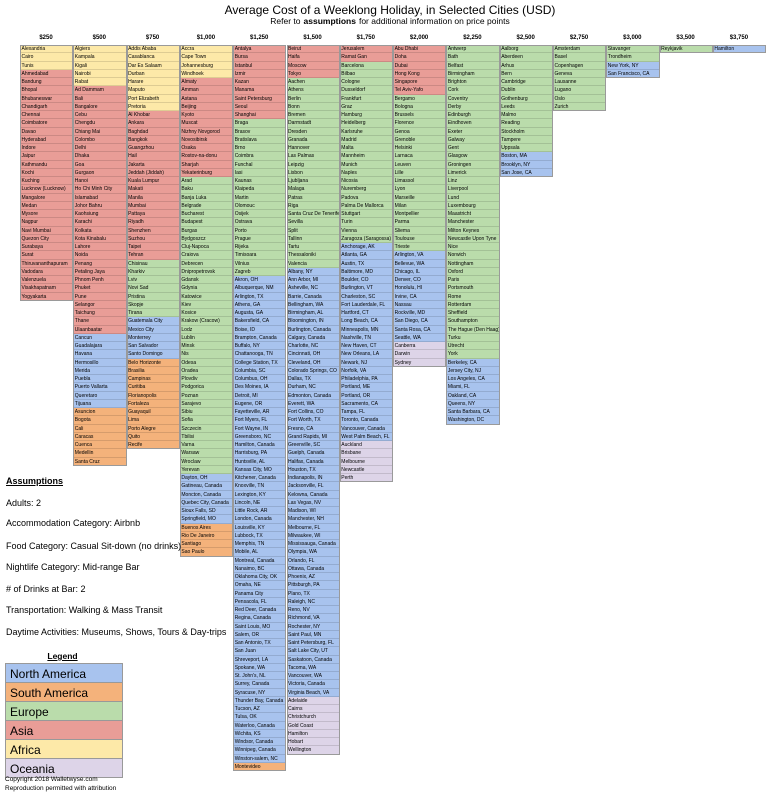 Image resolution: width=780 pixels, height=798 pixels. I want to click on city-cell: Kansas City, MO, so click(260, 469).